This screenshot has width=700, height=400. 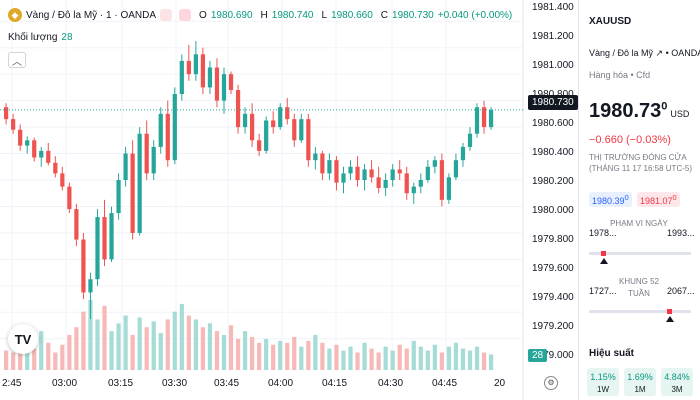 What do you see at coordinates (625, 111) in the screenshot?
I see `price-main: 1980.73` at bounding box center [625, 111].